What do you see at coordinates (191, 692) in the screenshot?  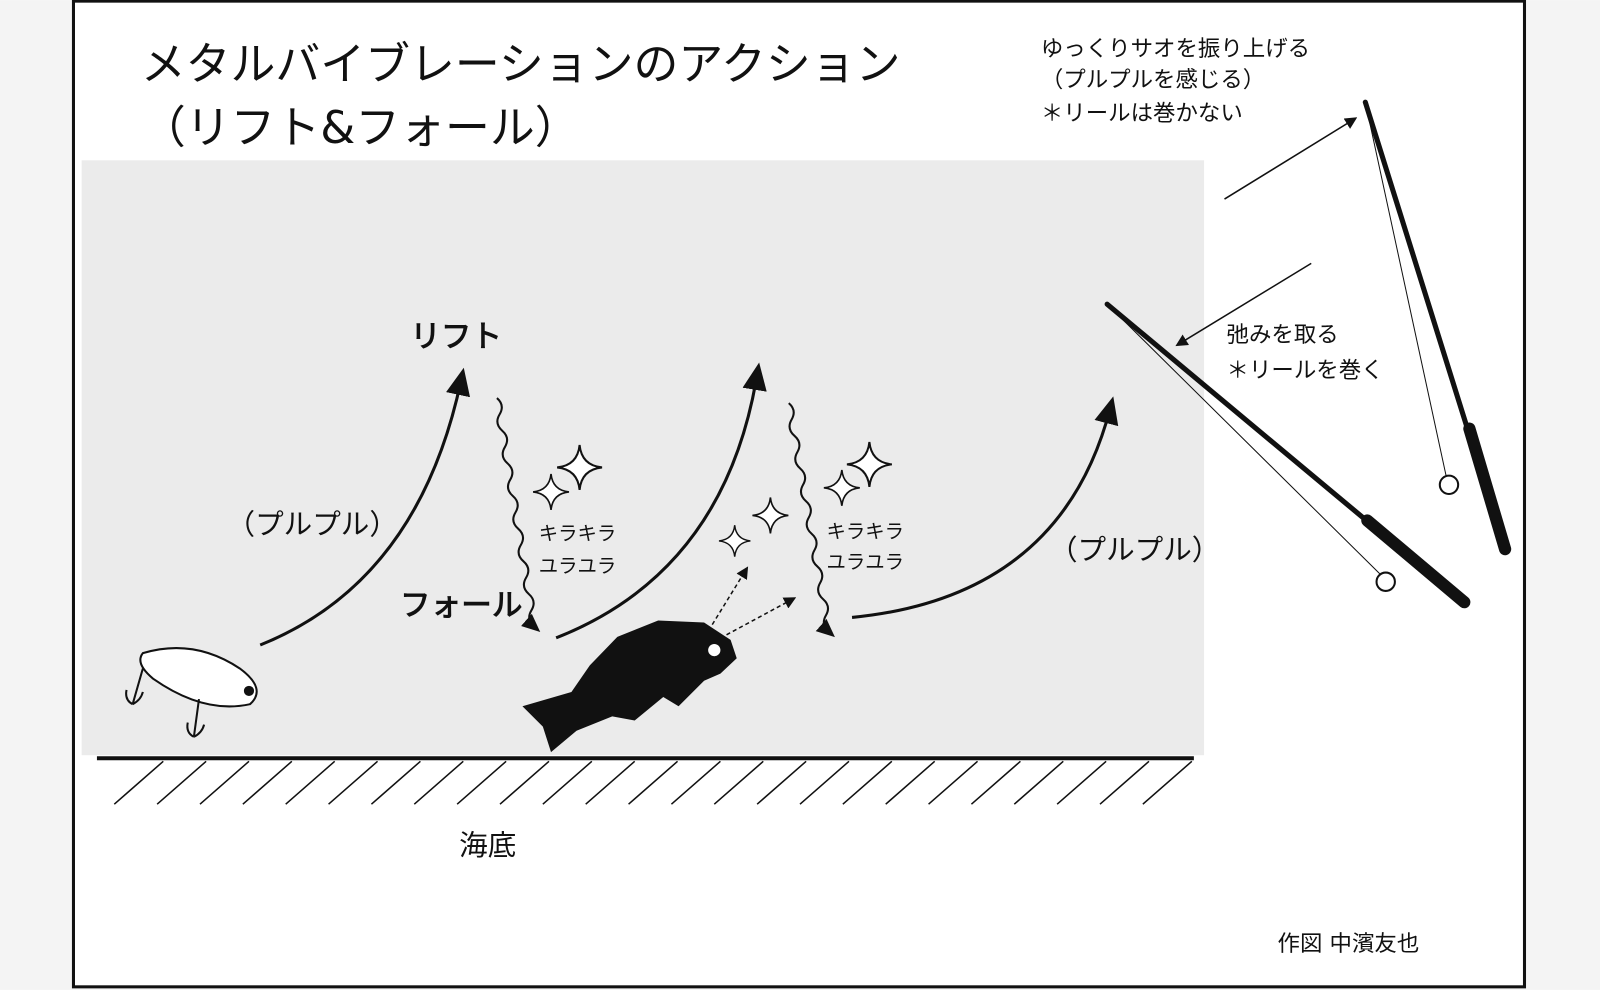 I see `lure` at bounding box center [191, 692].